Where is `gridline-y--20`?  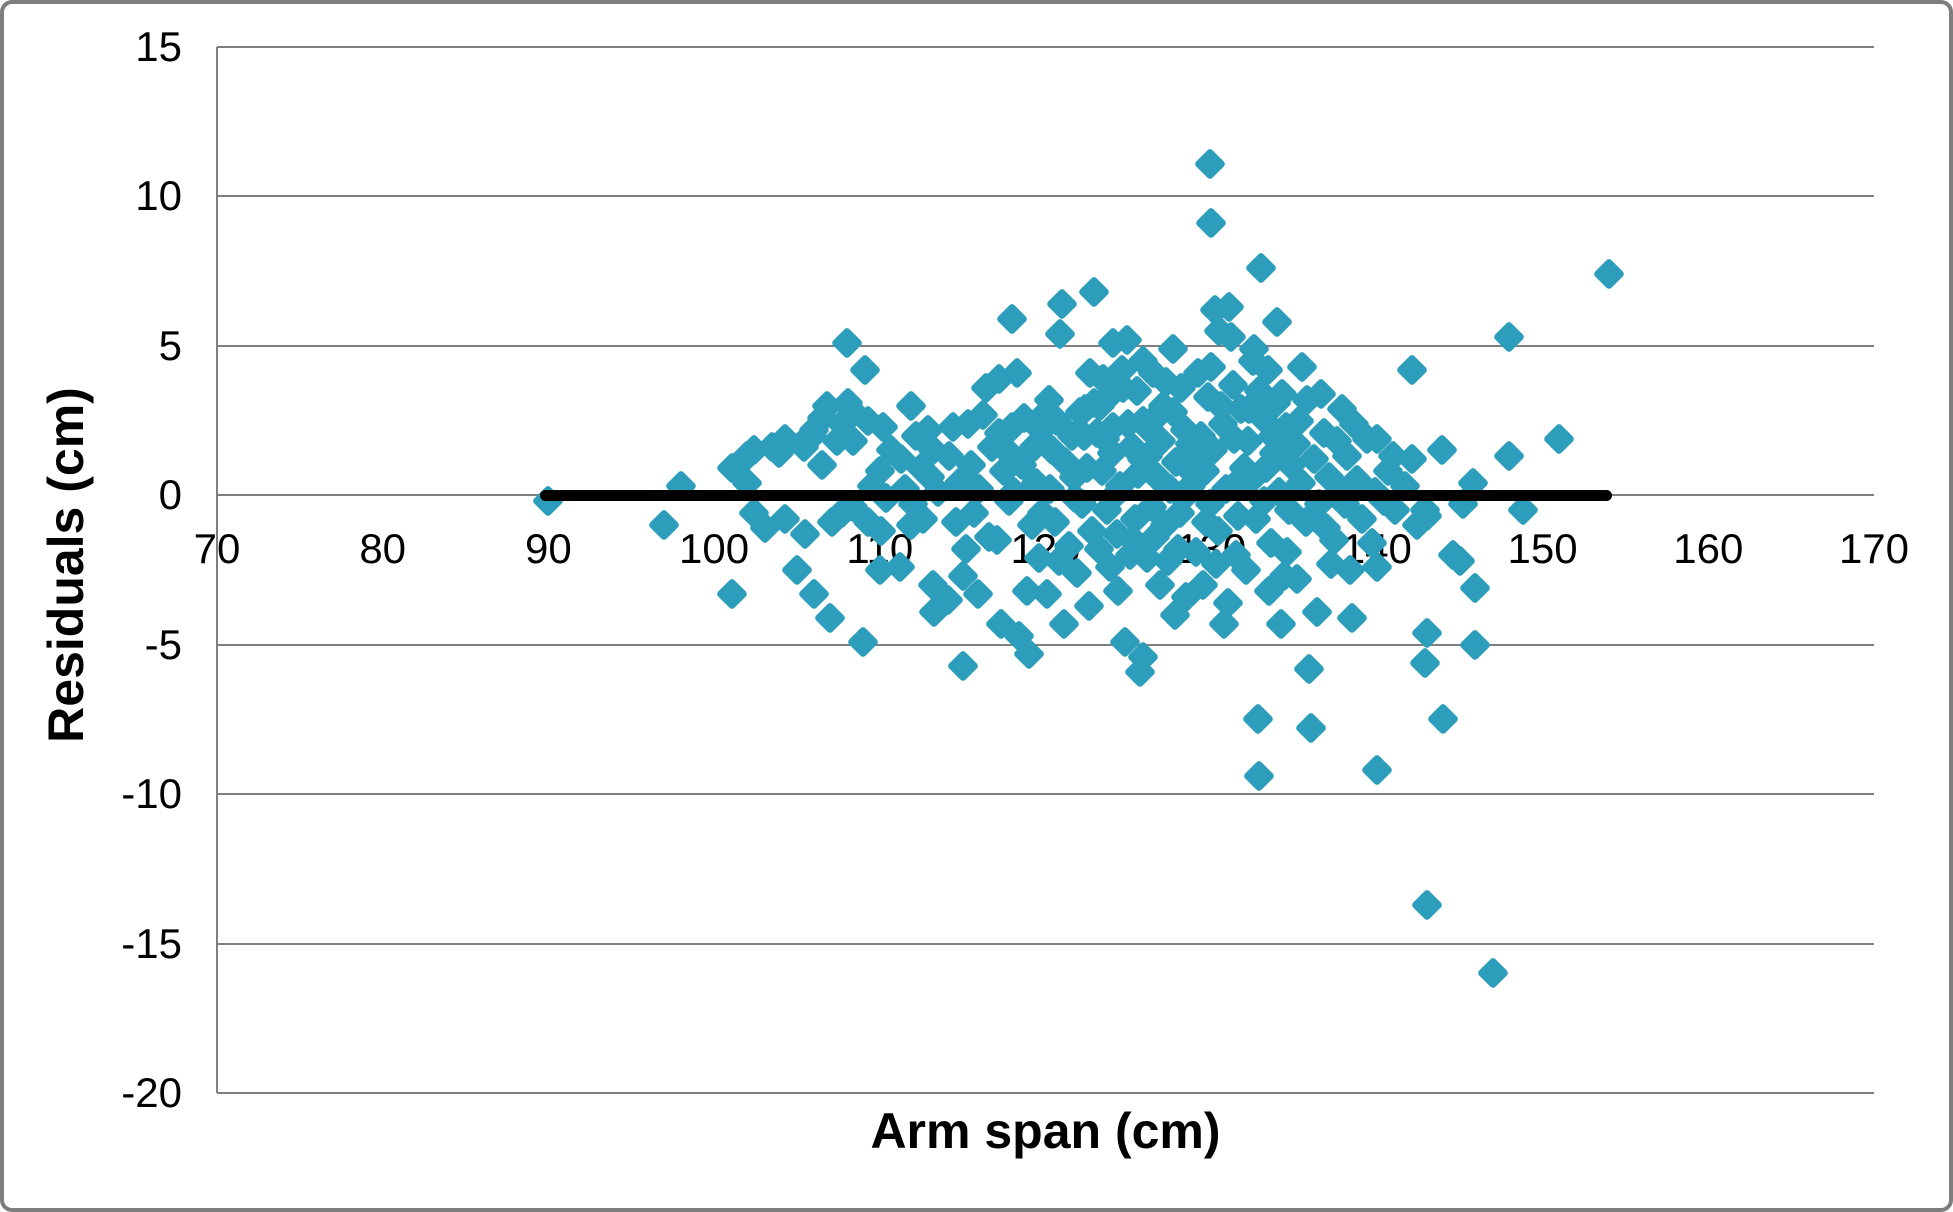 gridline-y--20 is located at coordinates (1045, 1093).